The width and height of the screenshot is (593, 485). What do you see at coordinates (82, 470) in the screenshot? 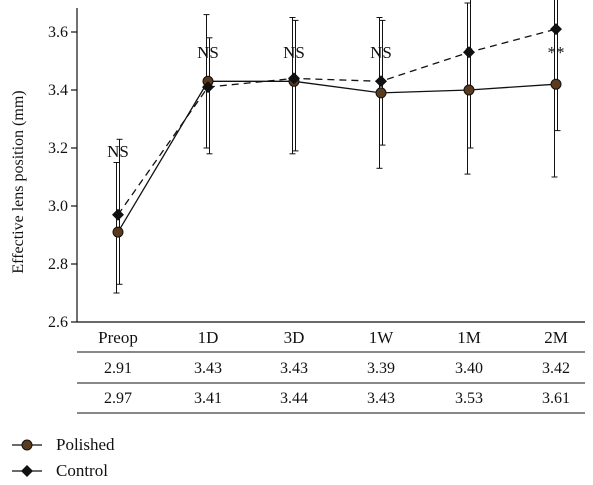
I see `legend-label-control: Control` at bounding box center [82, 470].